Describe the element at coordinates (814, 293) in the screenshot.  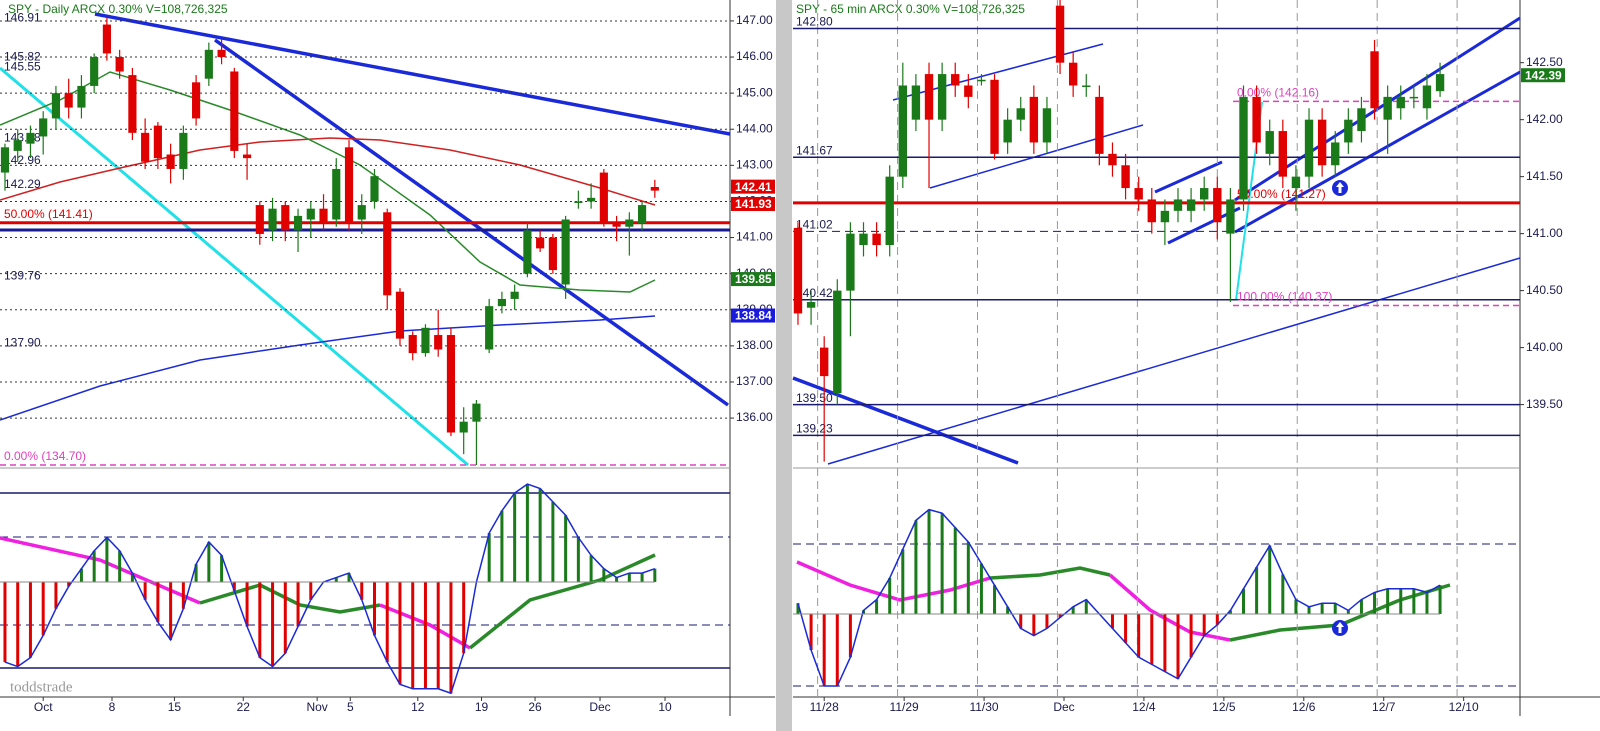
I see `level-label: 140.42` at that location.